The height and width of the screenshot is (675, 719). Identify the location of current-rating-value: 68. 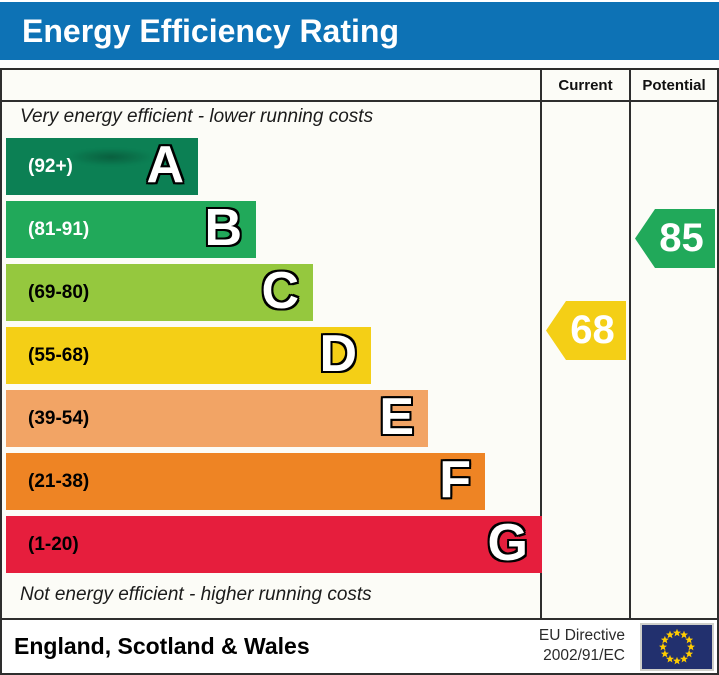
(592, 330).